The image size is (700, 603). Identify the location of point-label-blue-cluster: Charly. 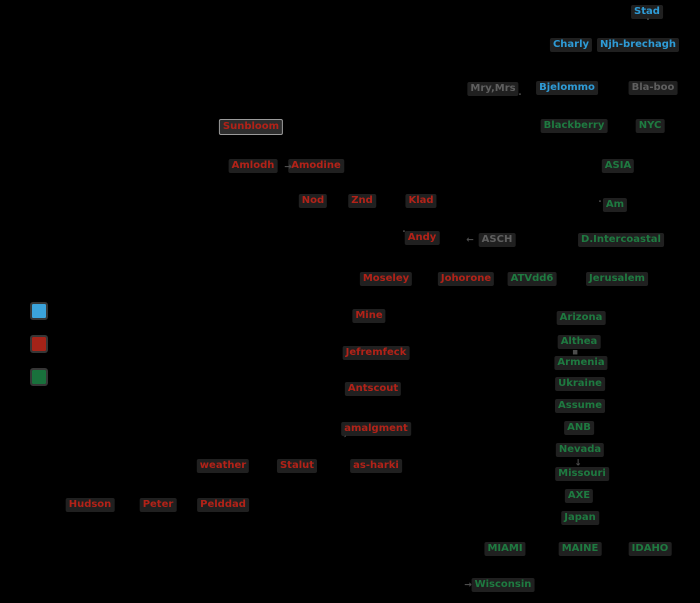
(571, 45).